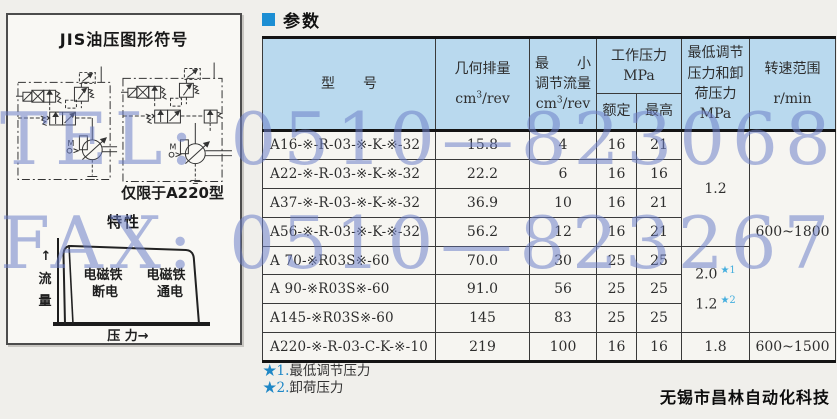  What do you see at coordinates (349, 289) in the screenshot?
I see `cell-model: A 90-※R03S※-60` at bounding box center [349, 289].